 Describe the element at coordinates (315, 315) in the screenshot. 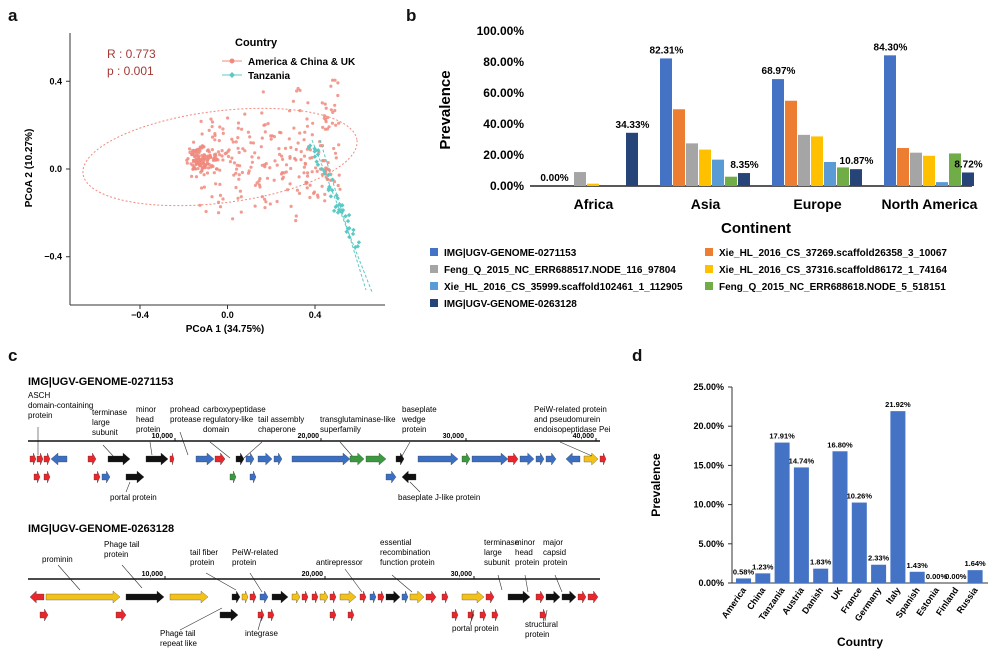

I see `x-tick-label: 0.4` at that location.